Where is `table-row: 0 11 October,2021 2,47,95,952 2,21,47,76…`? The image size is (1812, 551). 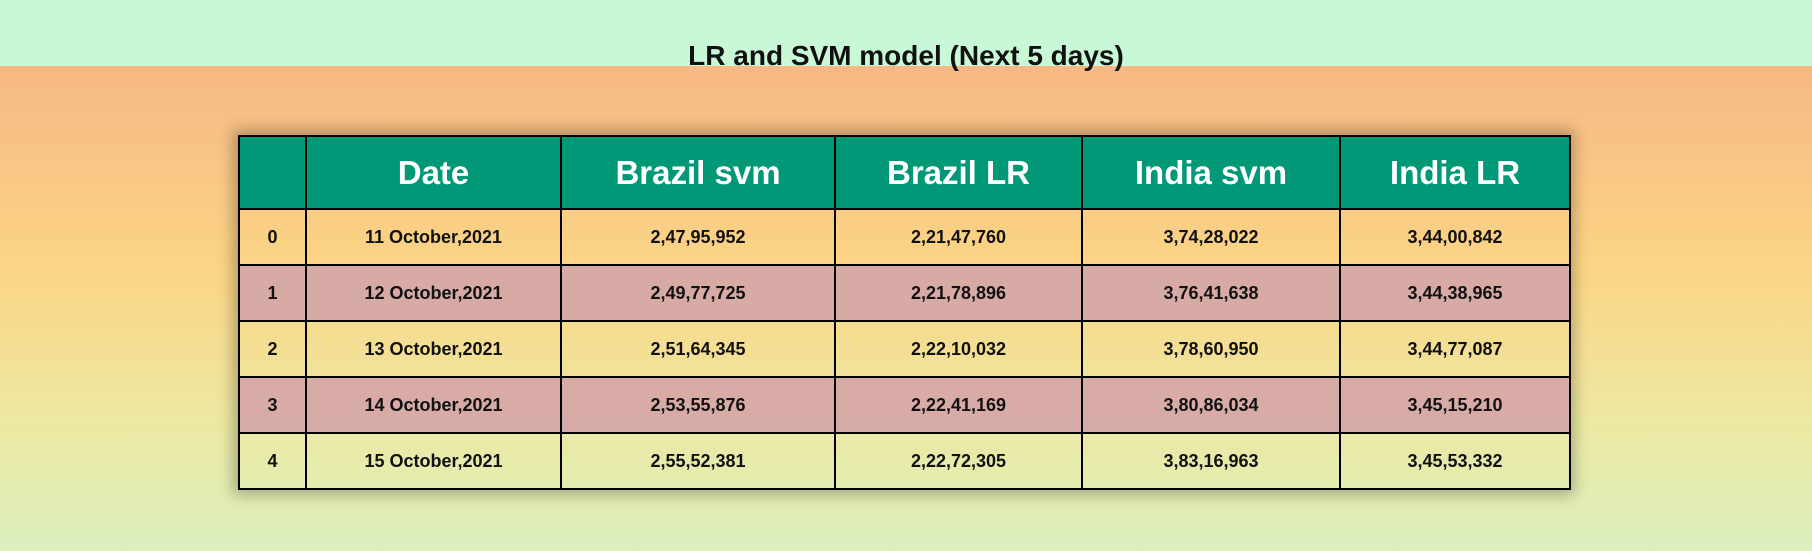
table-row: 0 11 October,2021 2,47,95,952 2,21,47,76… is located at coordinates (904, 237).